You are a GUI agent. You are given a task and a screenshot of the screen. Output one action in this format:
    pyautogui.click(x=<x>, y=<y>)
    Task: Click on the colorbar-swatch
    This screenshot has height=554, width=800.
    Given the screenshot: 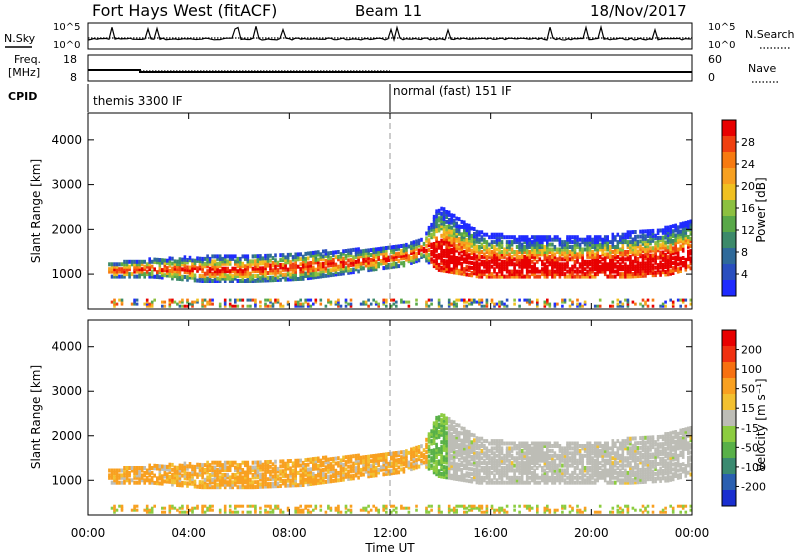 What is the action you would take?
    pyautogui.click(x=729, y=240)
    